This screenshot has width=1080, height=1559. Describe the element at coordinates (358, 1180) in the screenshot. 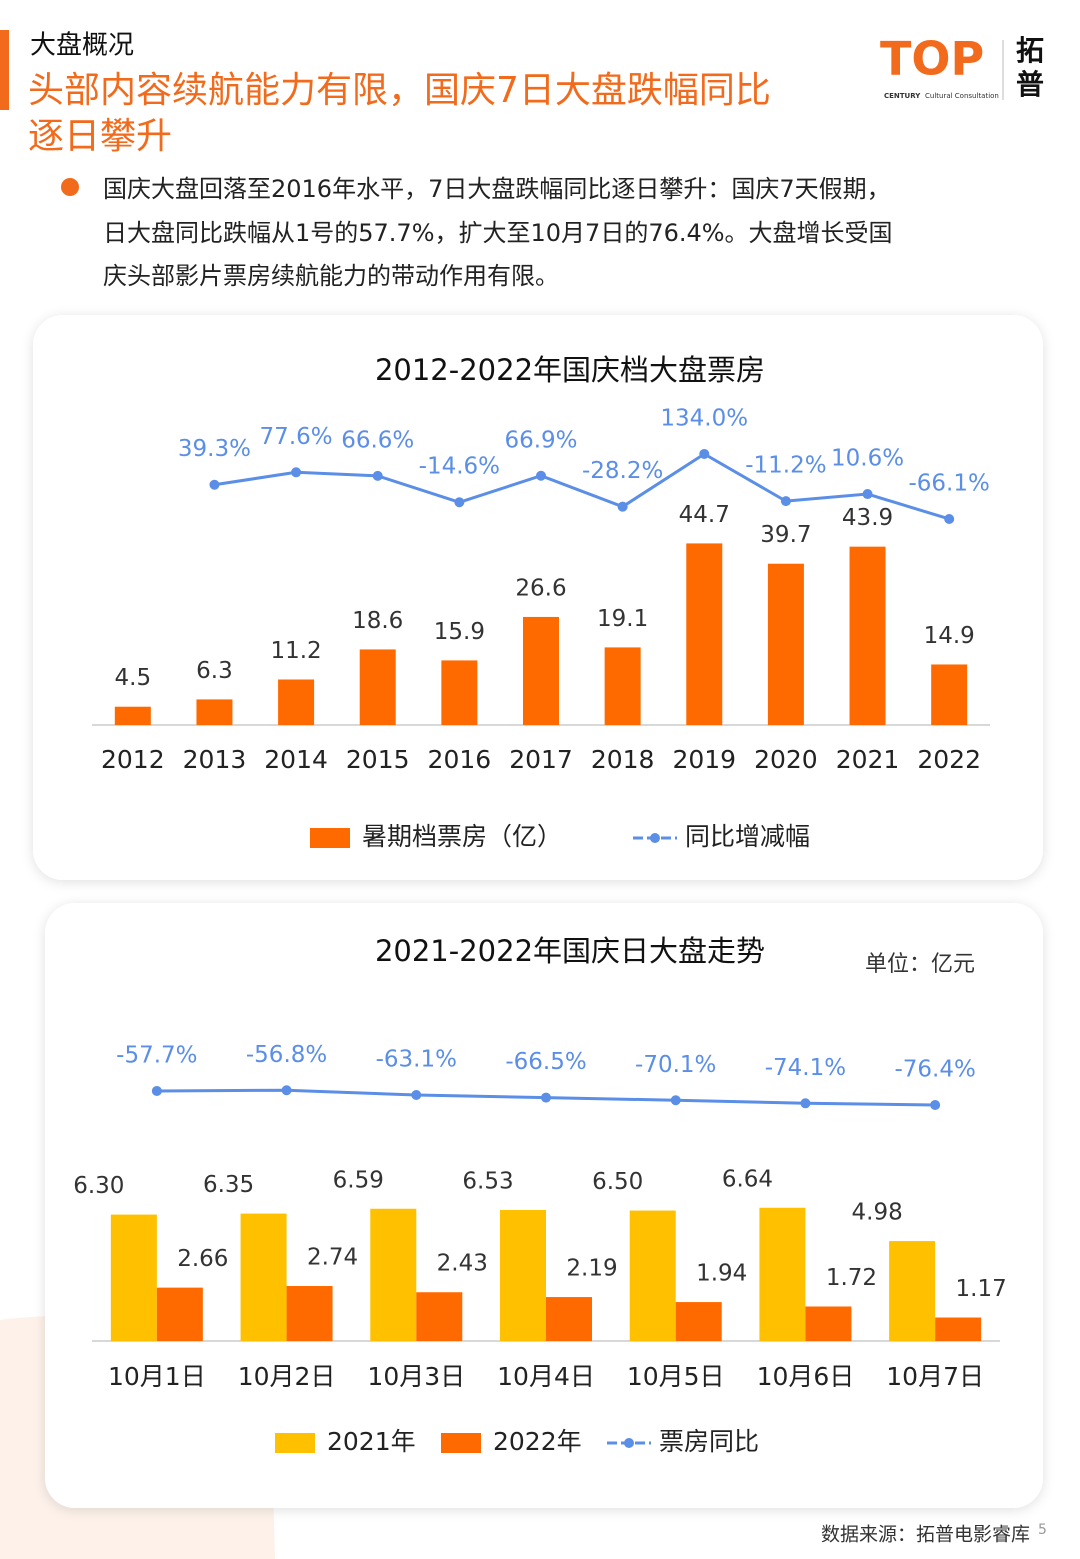

I see `data-label: 6.59` at that location.